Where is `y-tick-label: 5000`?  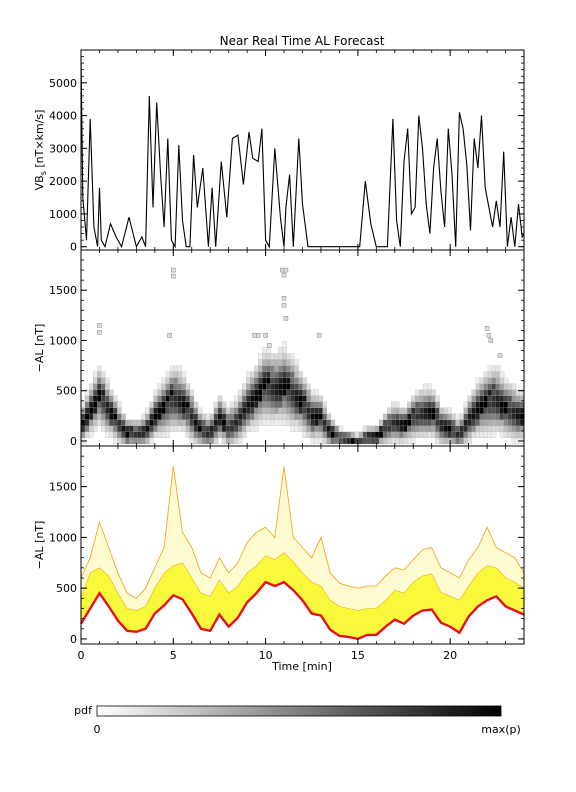
y-tick-label: 5000 is located at coordinates (63, 83).